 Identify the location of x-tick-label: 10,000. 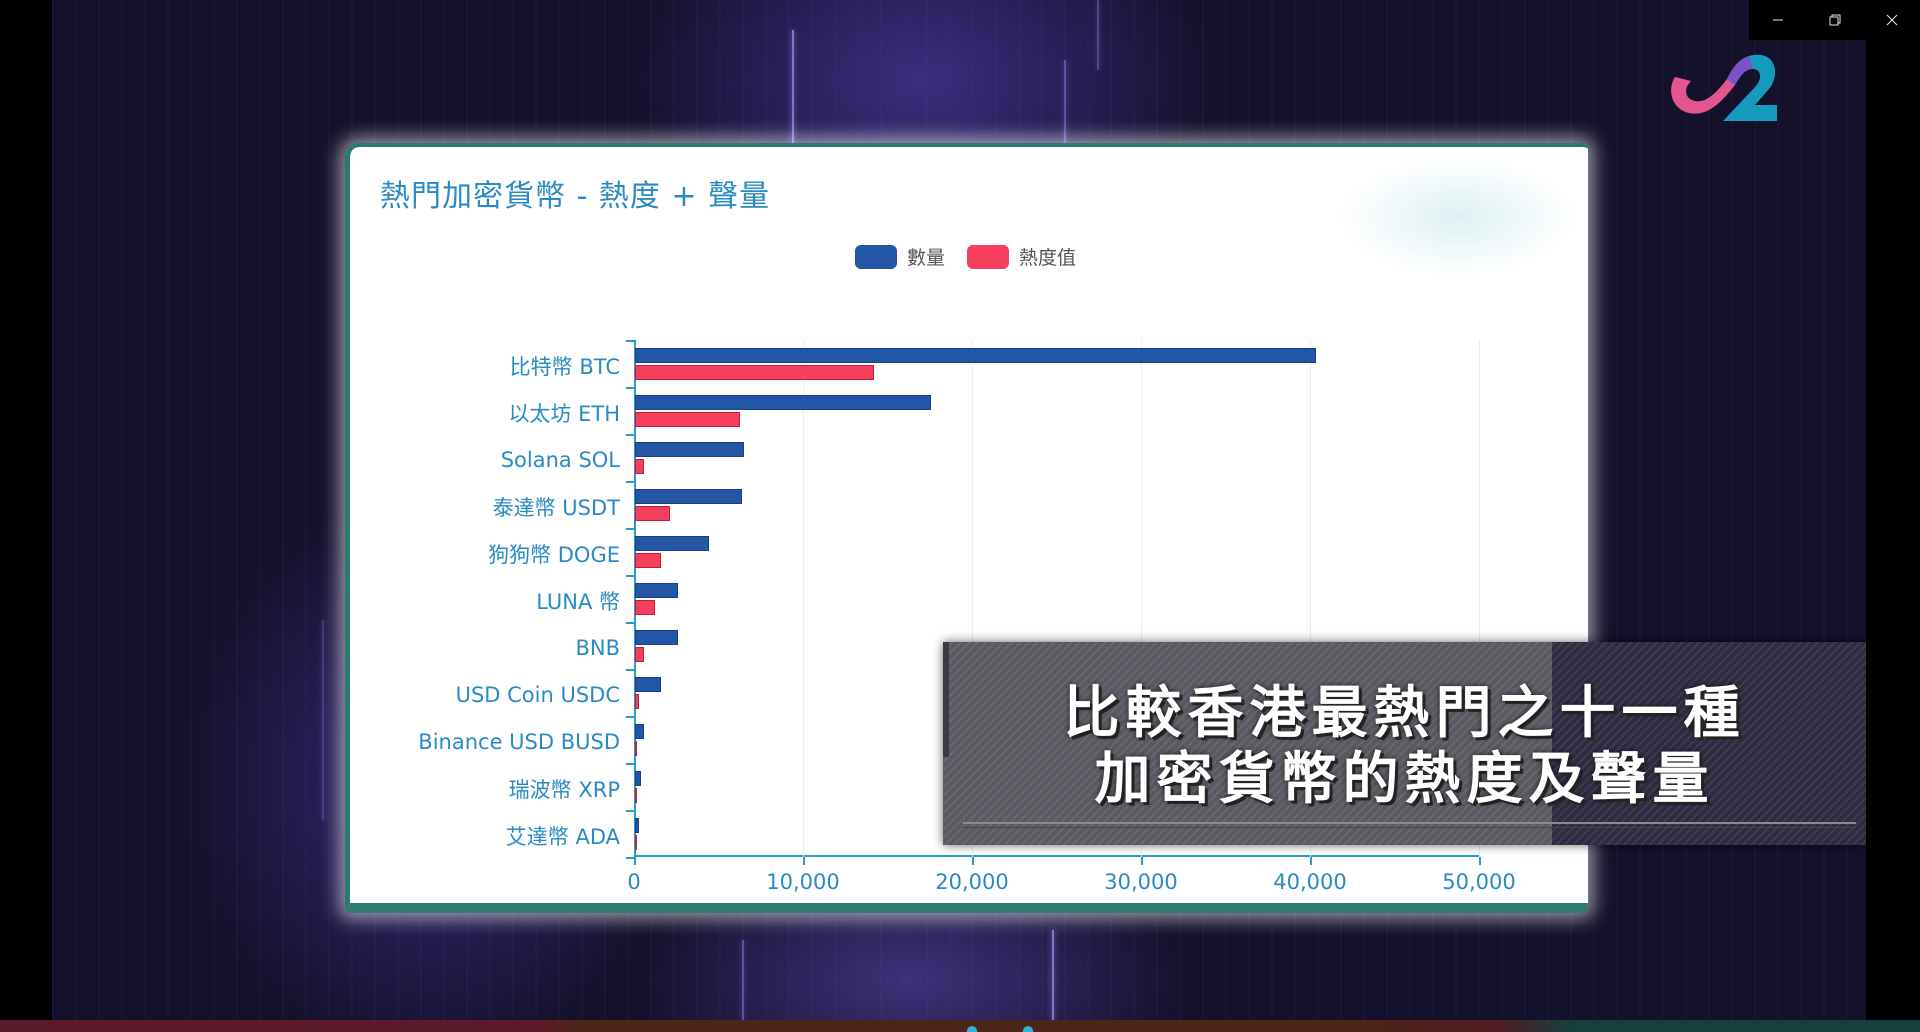
(803, 882).